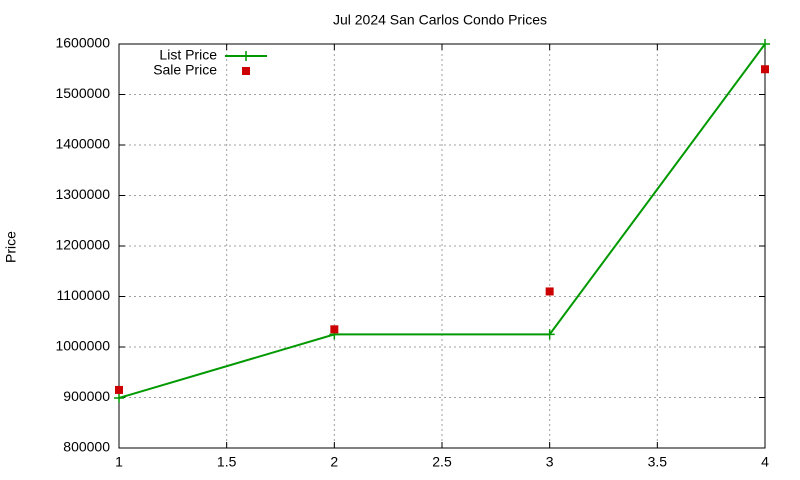  What do you see at coordinates (442, 462) in the screenshot?
I see `x-tick-label: 2.5` at bounding box center [442, 462].